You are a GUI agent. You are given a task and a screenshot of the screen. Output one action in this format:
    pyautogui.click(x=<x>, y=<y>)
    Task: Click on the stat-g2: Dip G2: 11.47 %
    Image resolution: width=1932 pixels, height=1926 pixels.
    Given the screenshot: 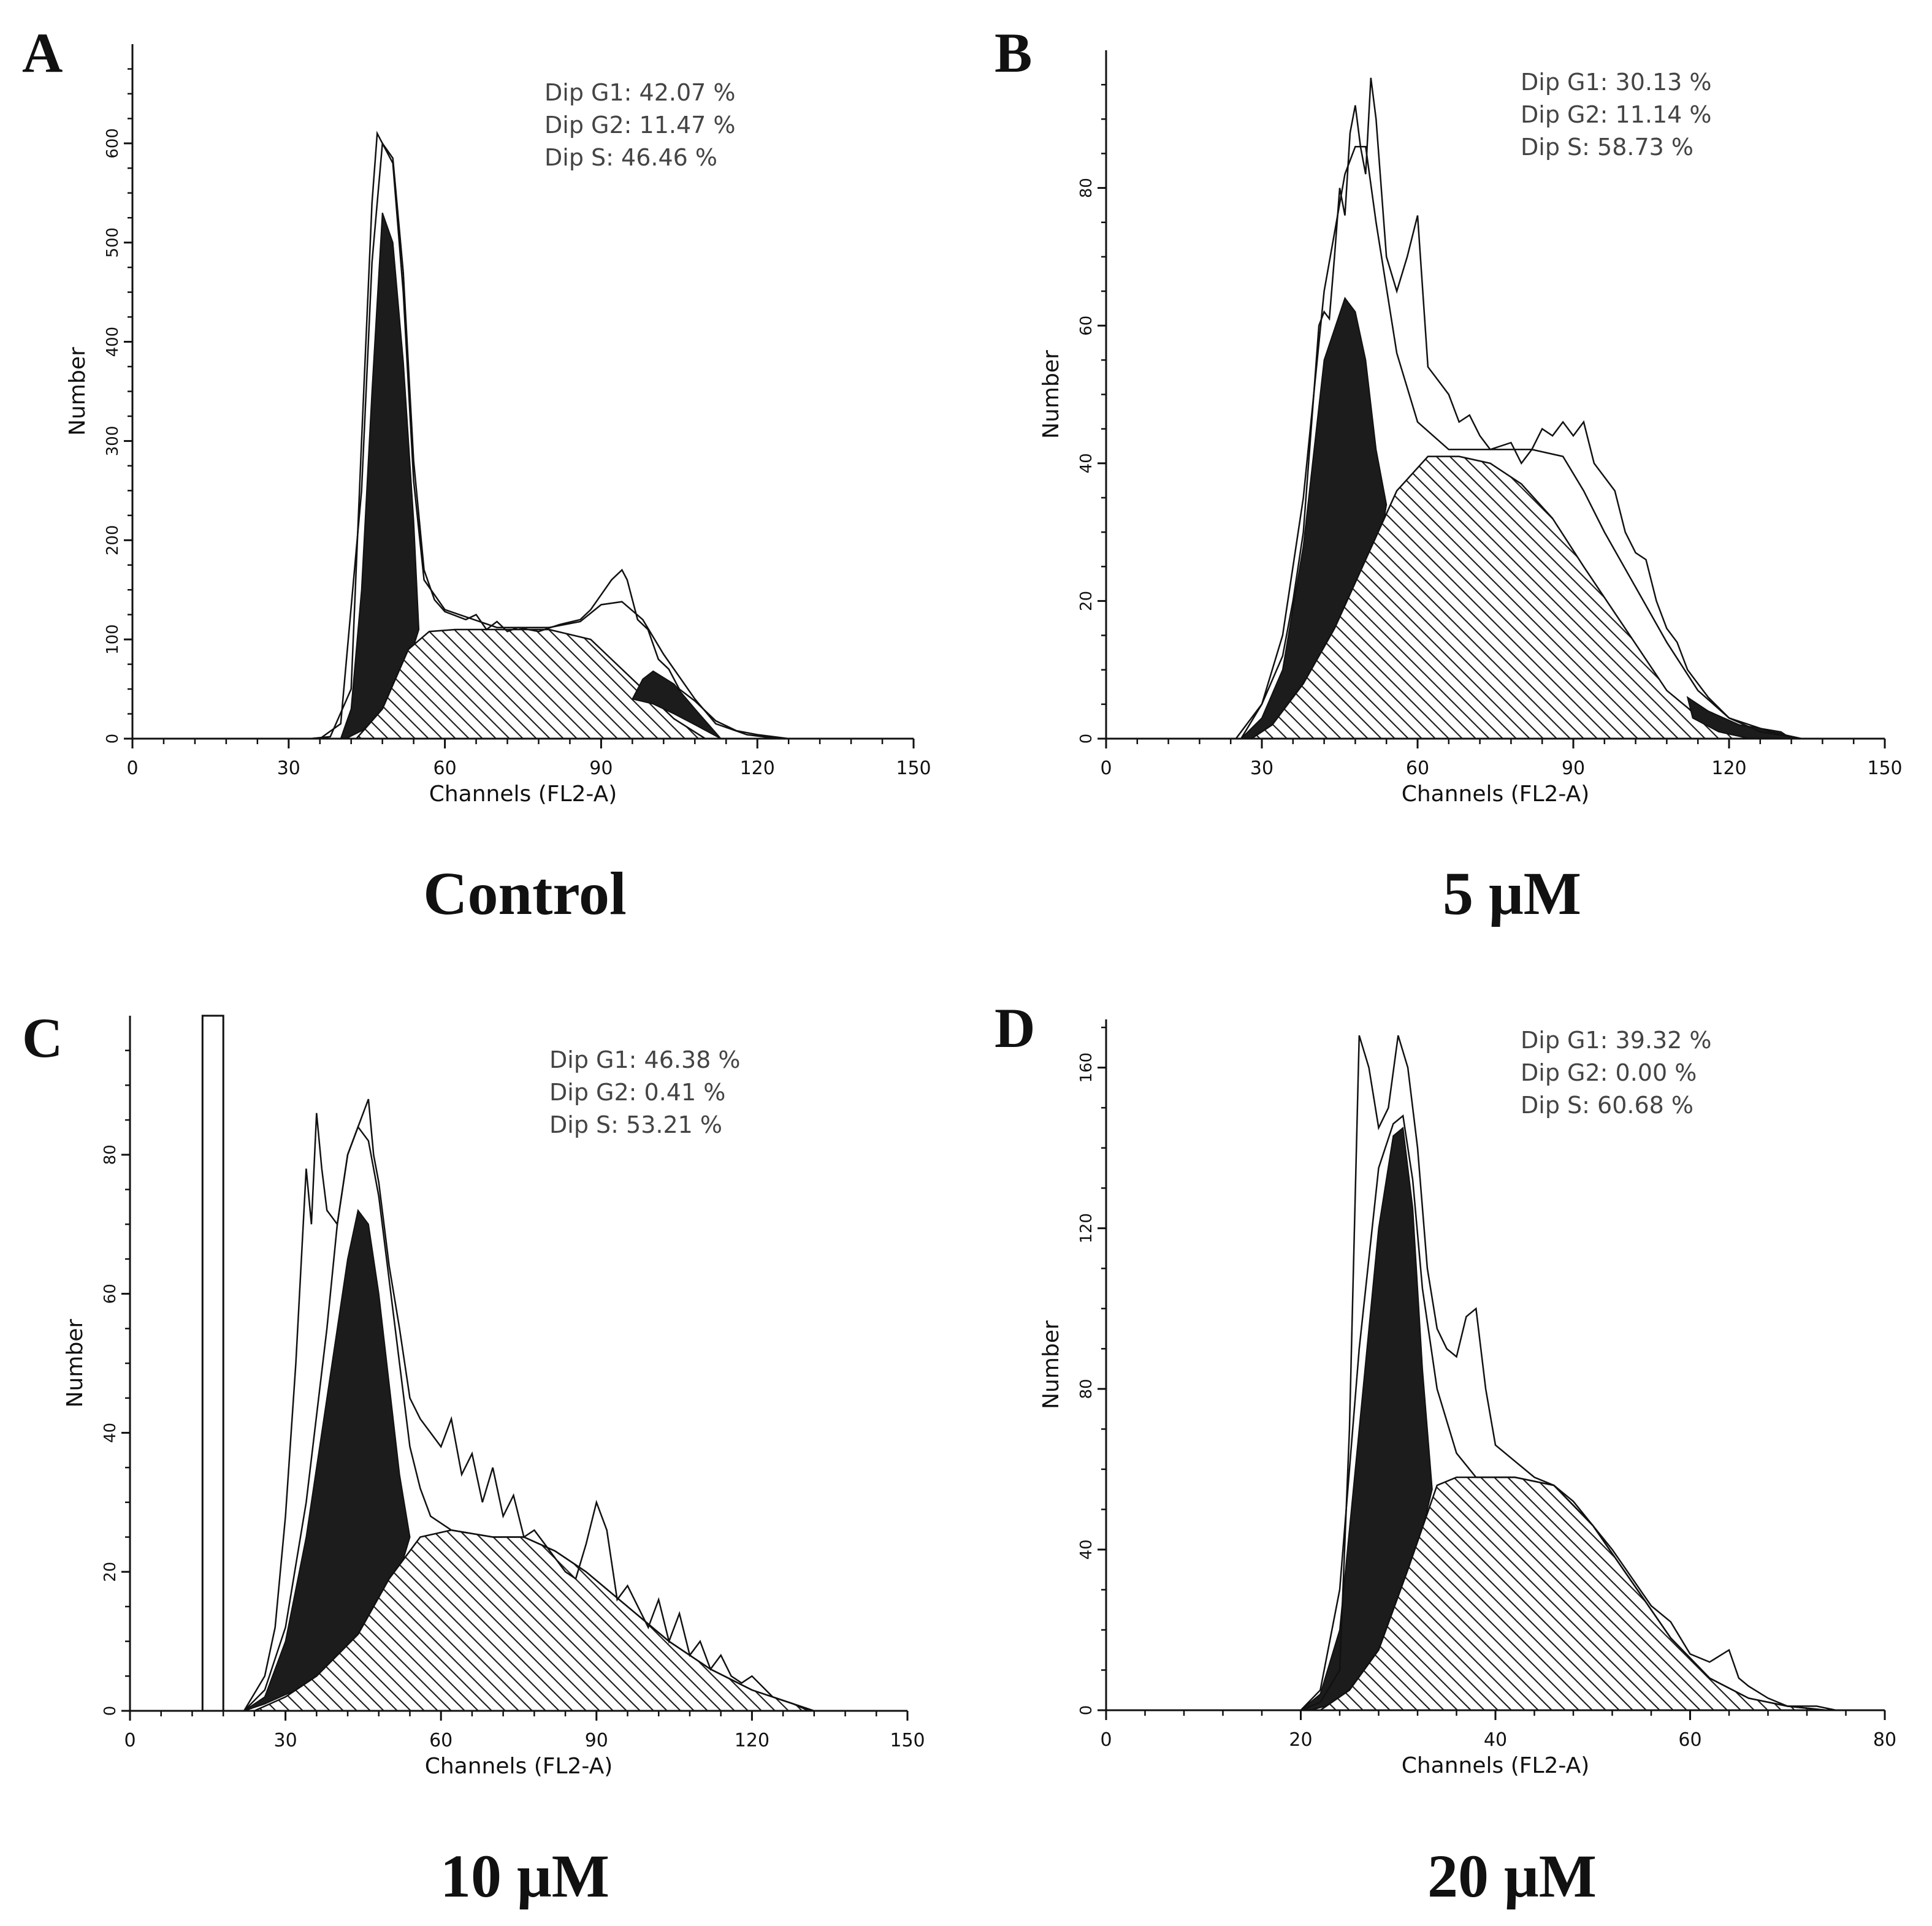 What is the action you would take?
    pyautogui.click(x=640, y=125)
    